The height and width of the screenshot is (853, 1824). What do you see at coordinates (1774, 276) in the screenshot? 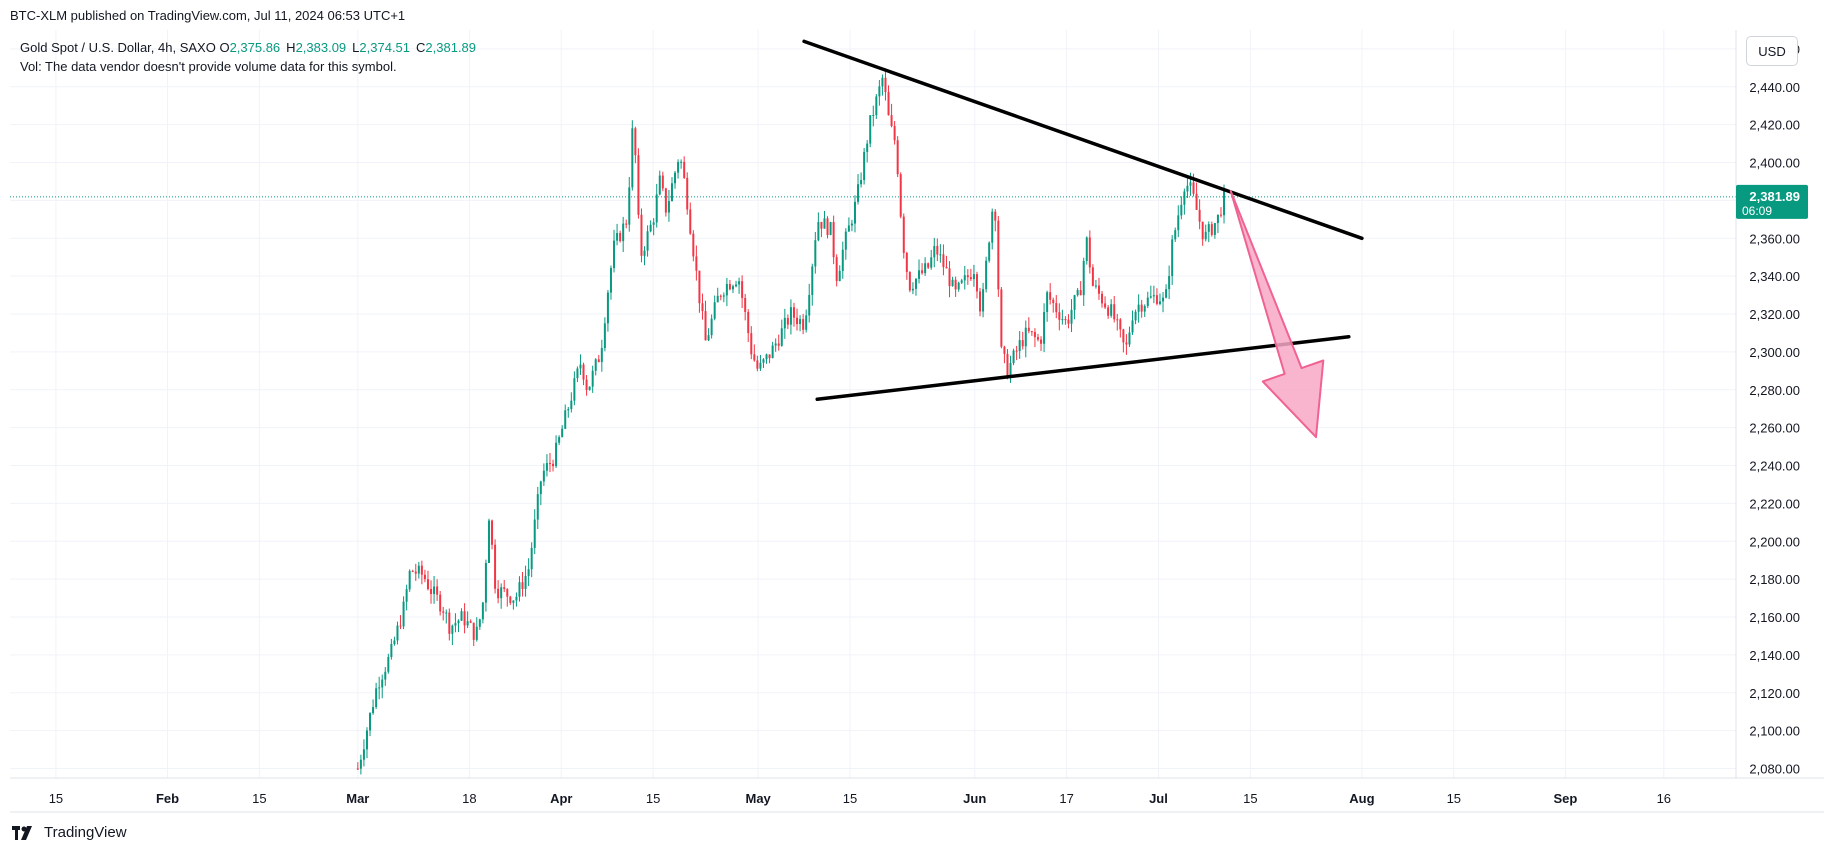
I see `y-tick-label: 2,340.00` at bounding box center [1774, 276].